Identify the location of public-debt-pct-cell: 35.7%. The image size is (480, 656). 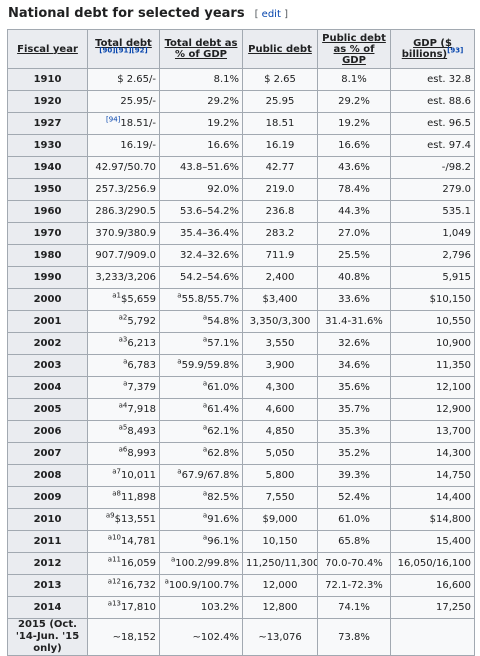
(354, 409).